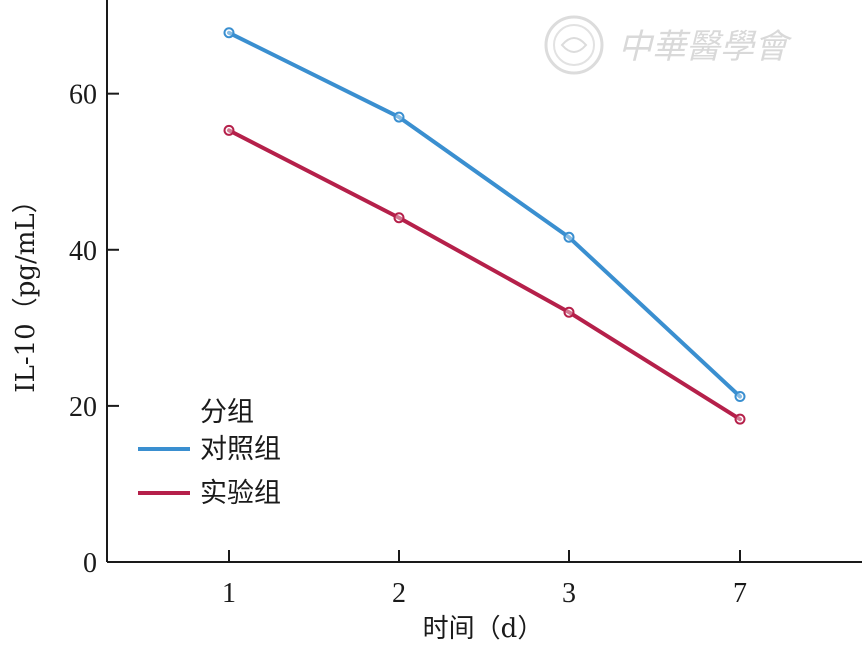 The width and height of the screenshot is (862, 645). Describe the element at coordinates (705, 47) in the screenshot. I see `watermark-text: 中華醫學會` at that location.